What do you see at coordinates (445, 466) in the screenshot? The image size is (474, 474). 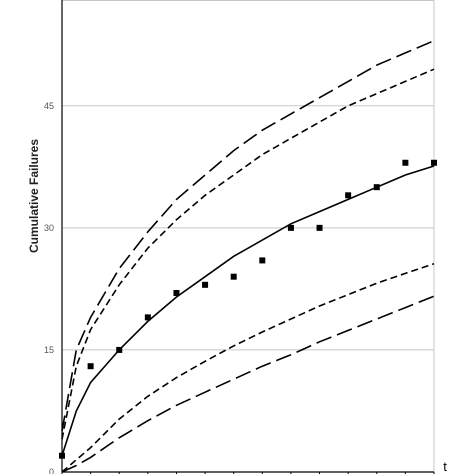 I see `x-axis-title: t` at bounding box center [445, 466].